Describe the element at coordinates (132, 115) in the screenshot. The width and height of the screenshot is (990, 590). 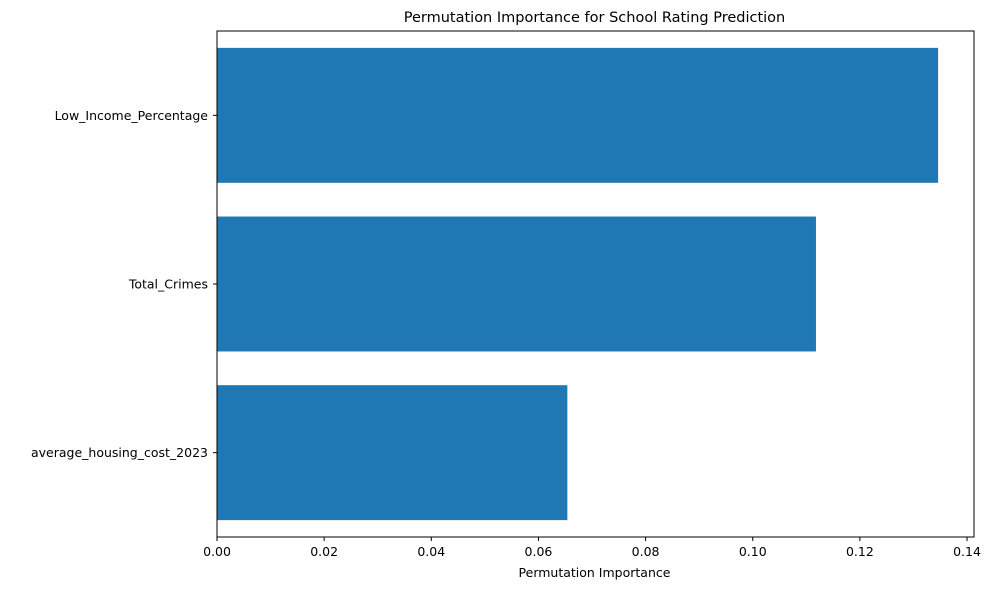
I see `y-tick-label: Low_Income_Percentage` at that location.